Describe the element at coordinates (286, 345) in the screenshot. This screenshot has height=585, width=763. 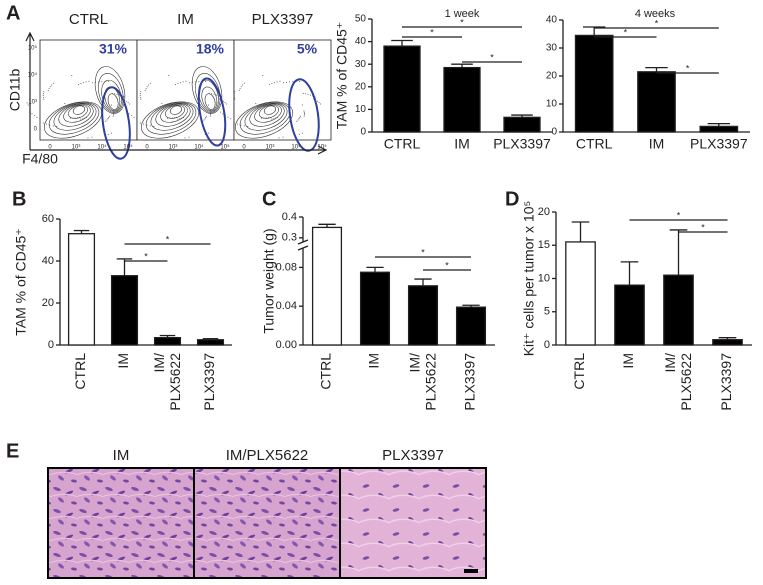
I see `y-tick-label: 0.00` at that location.